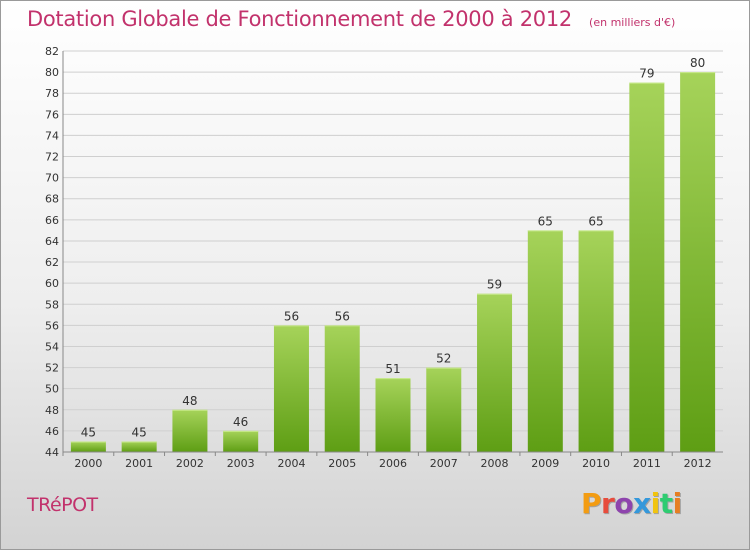 This screenshot has width=750, height=550. Describe the element at coordinates (666, 503) in the screenshot. I see `brand-letter: t` at that location.